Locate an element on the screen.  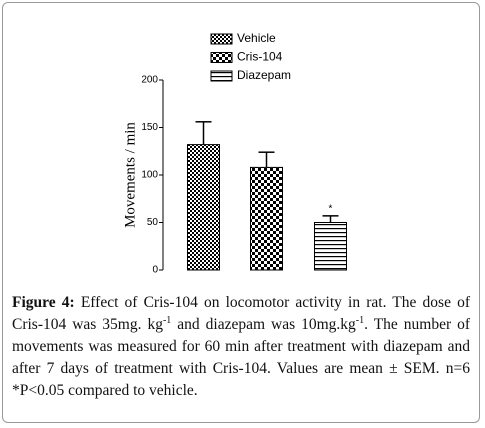
y-axis-label: Movements / min is located at coordinates (130, 175).